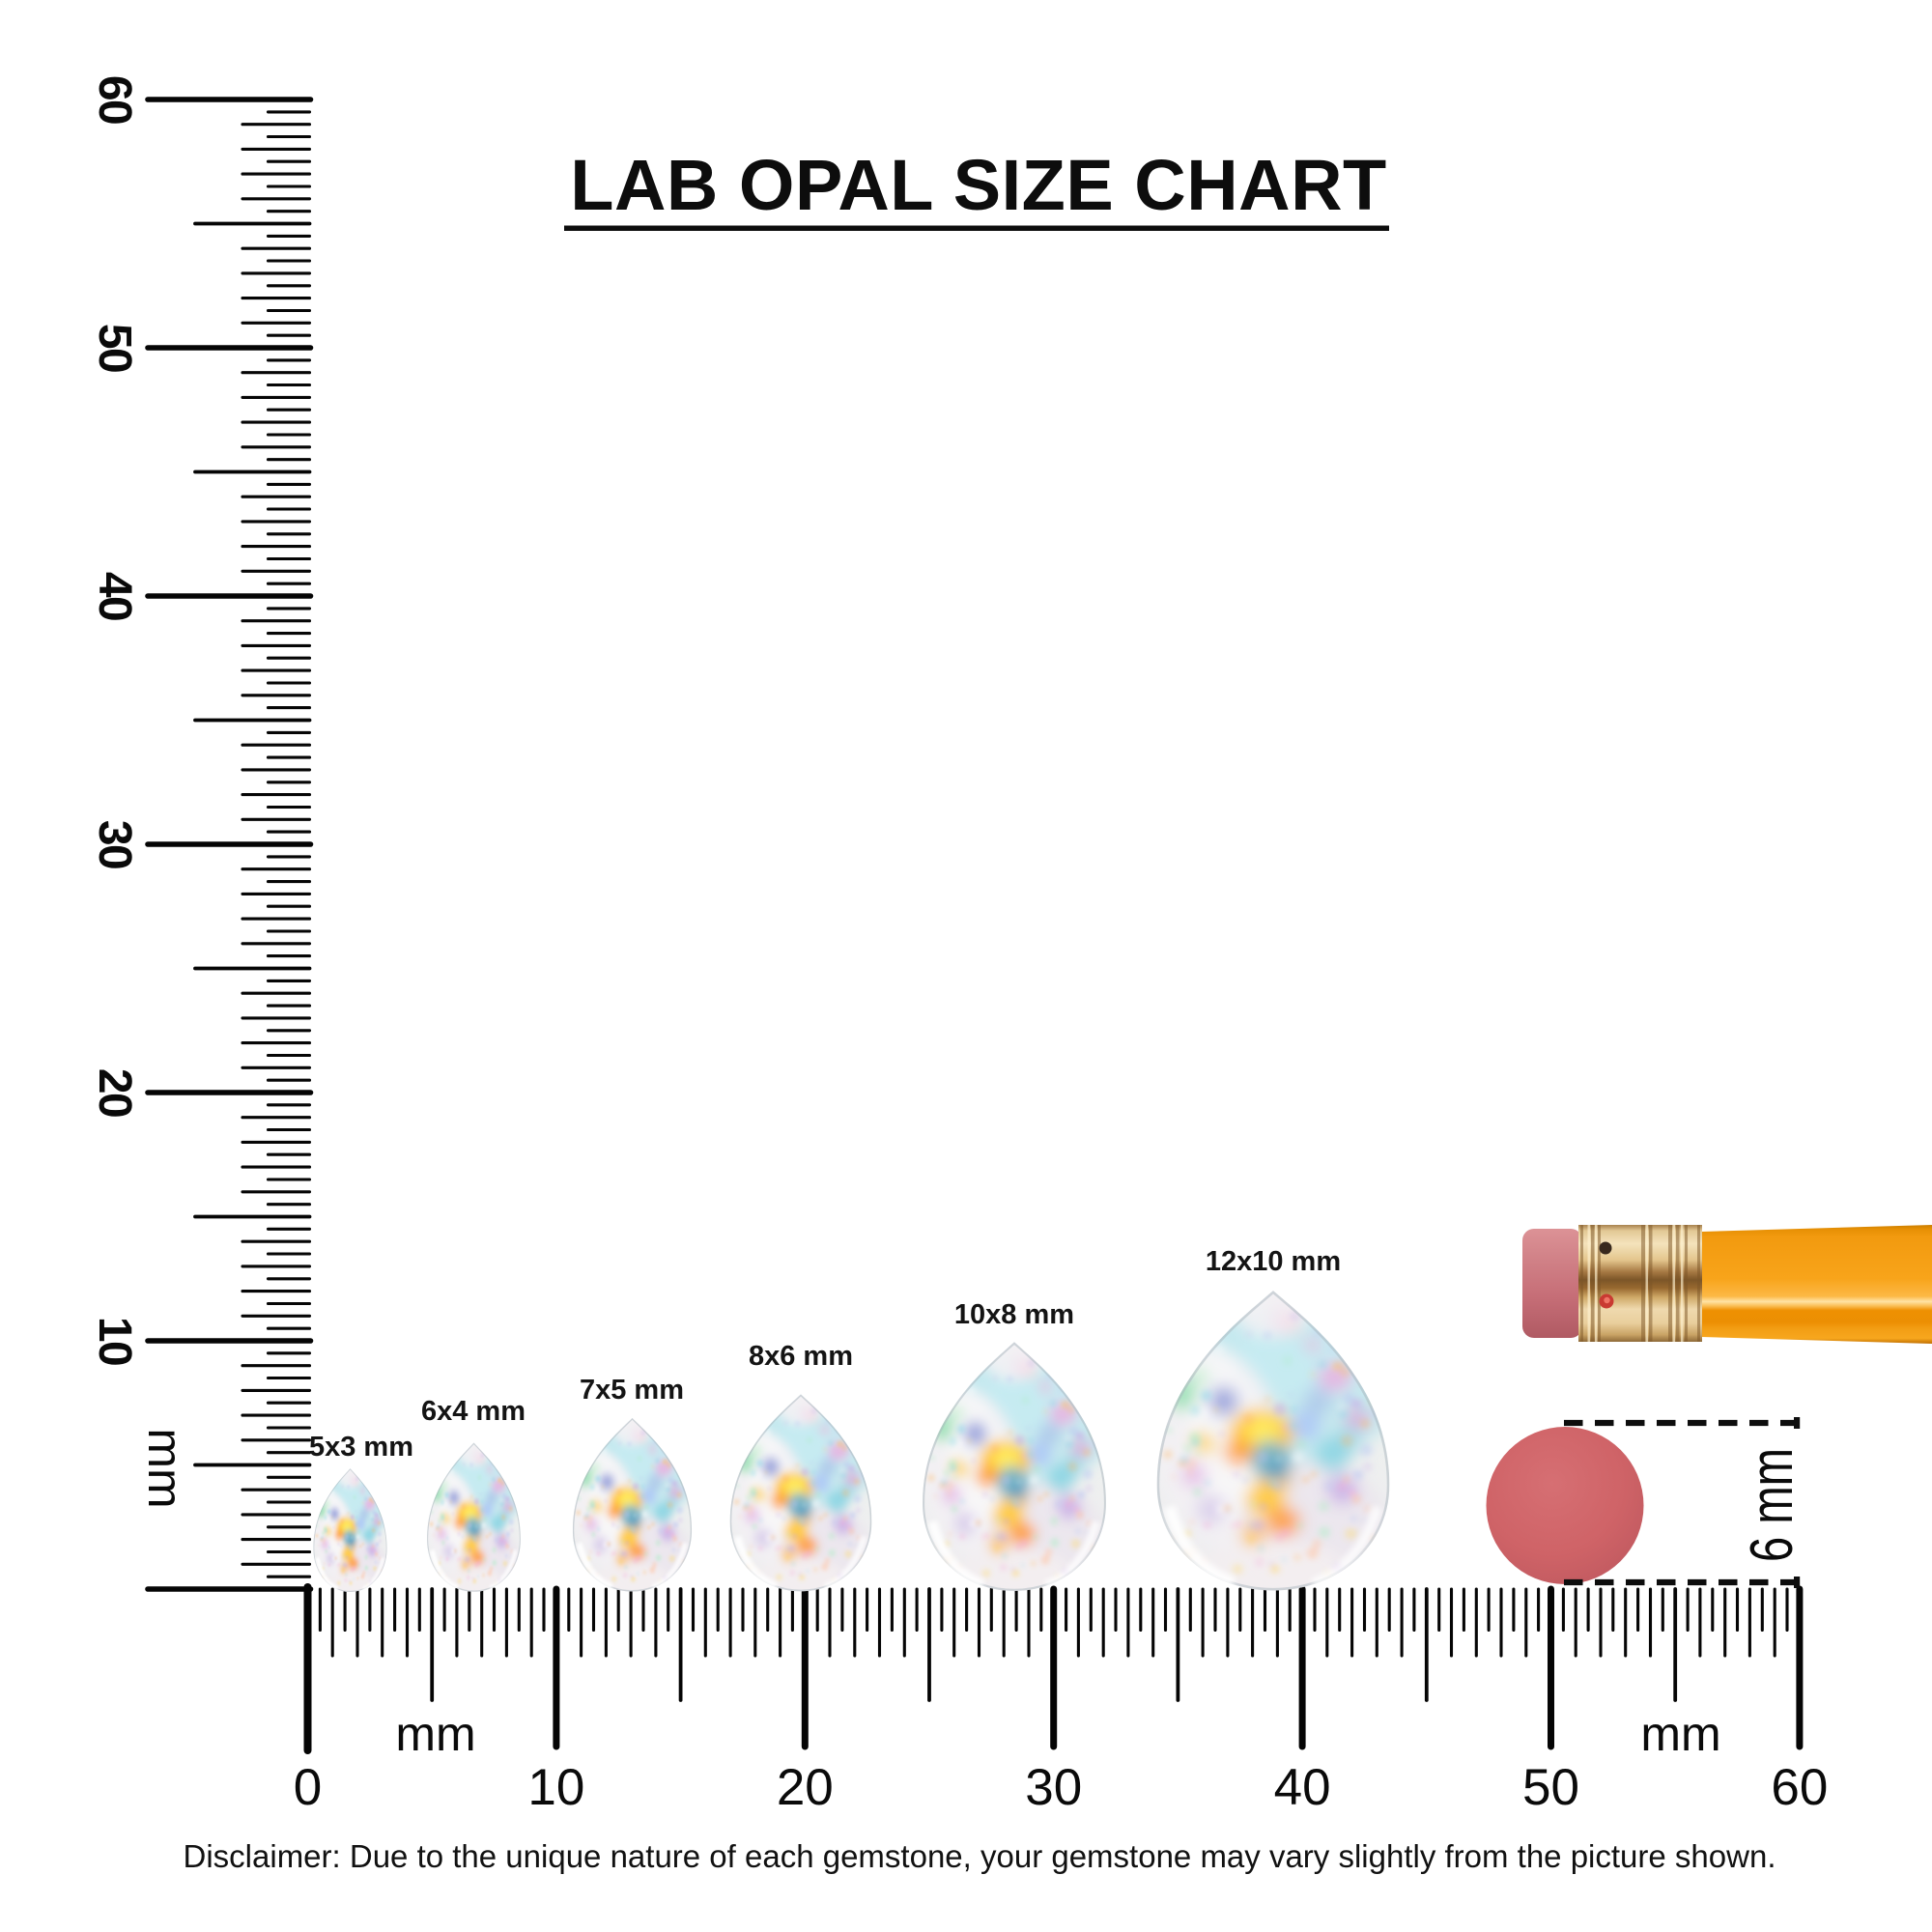 The image size is (1932, 1932). I want to click on svg-text: 6 mm, so click(1772, 1505).